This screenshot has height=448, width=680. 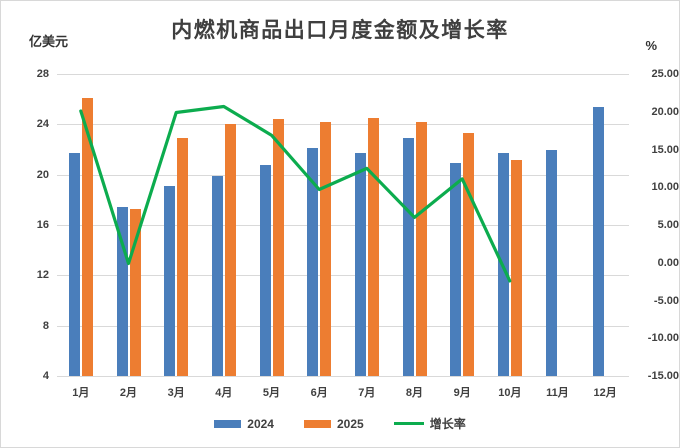 What do you see at coordinates (414, 393) in the screenshot?
I see `x-axis-category-label: 8月` at bounding box center [414, 393].